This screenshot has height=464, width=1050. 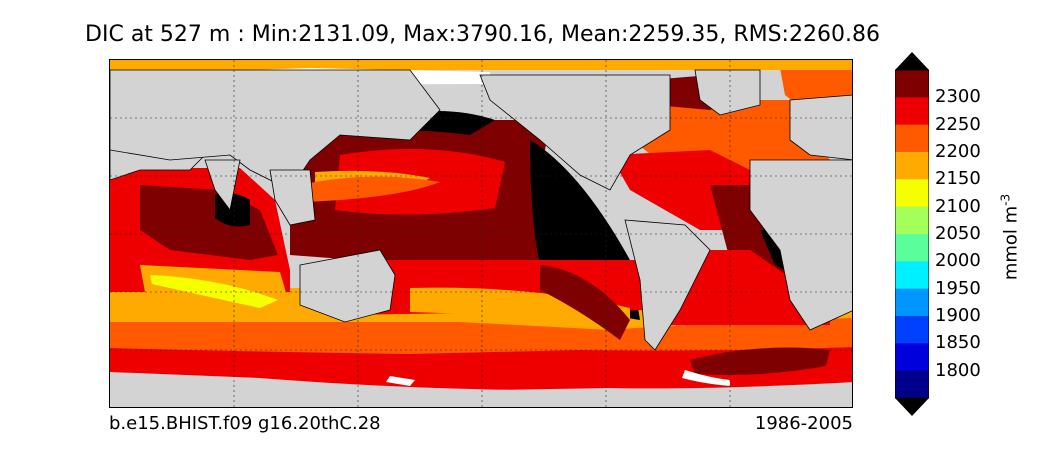 I want to click on colorbar-tick-label: 1950, so click(x=958, y=288).